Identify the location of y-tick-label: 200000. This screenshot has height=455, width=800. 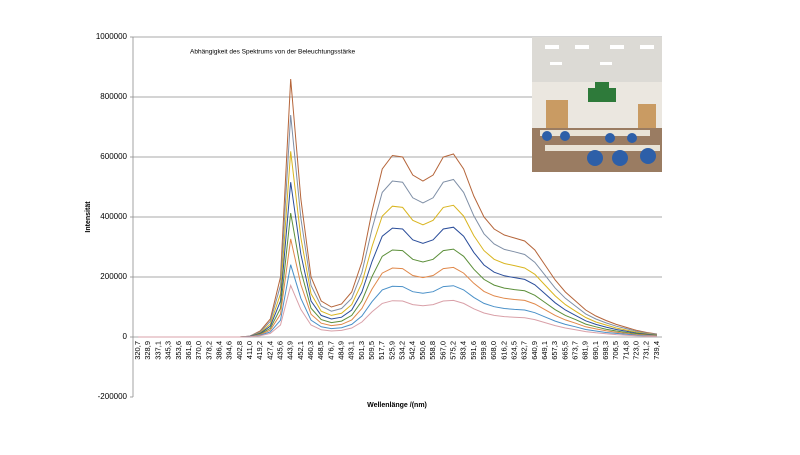
(113, 276).